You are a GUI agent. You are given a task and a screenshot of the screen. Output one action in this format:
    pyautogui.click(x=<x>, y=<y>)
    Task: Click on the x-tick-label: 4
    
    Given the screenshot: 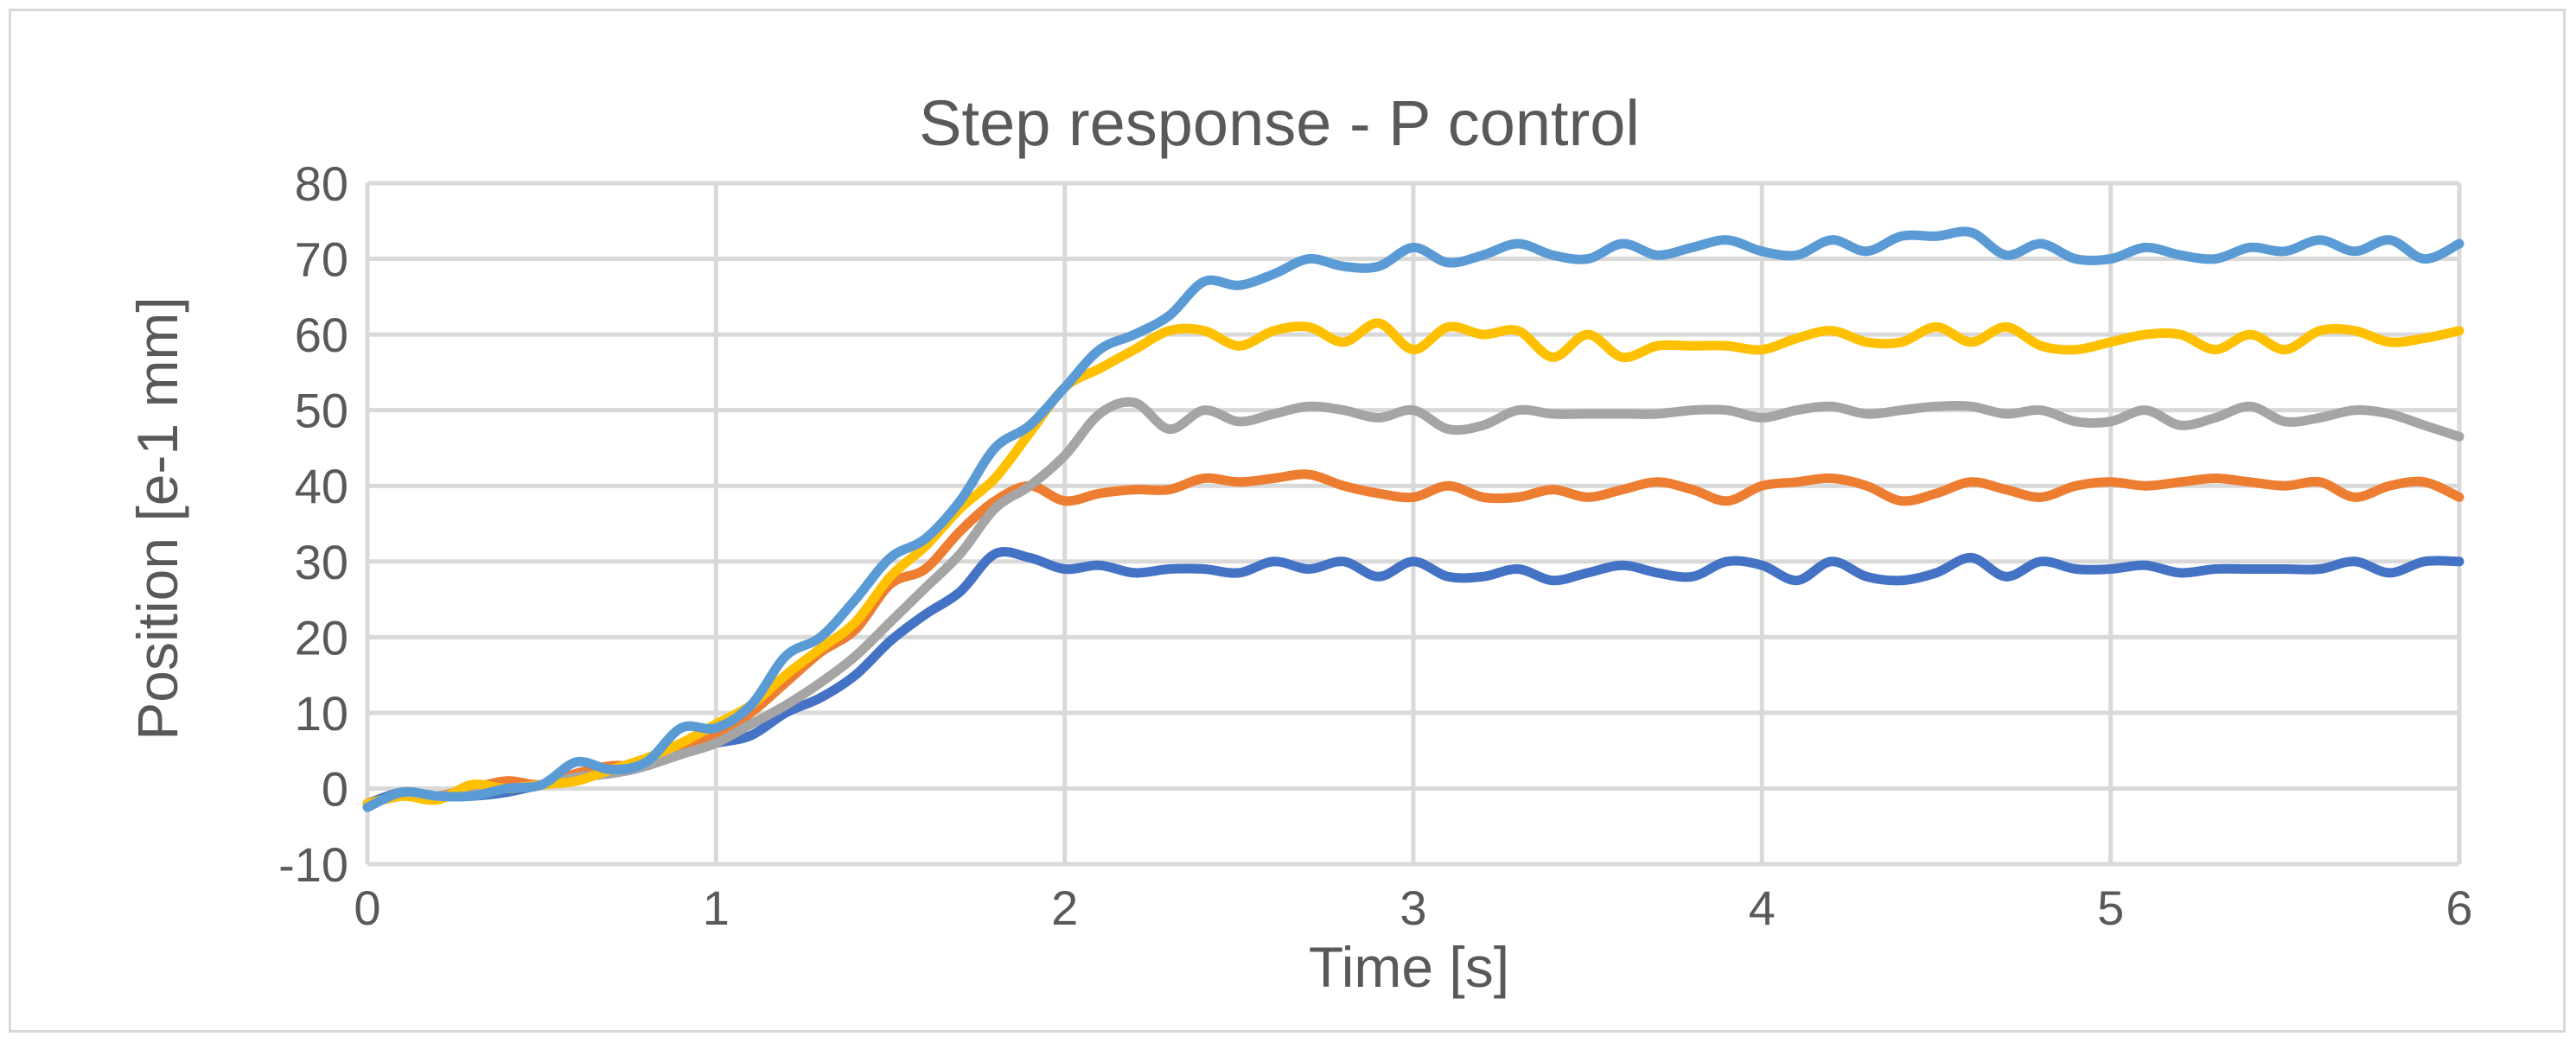 What is the action you would take?
    pyautogui.click(x=1762, y=908)
    